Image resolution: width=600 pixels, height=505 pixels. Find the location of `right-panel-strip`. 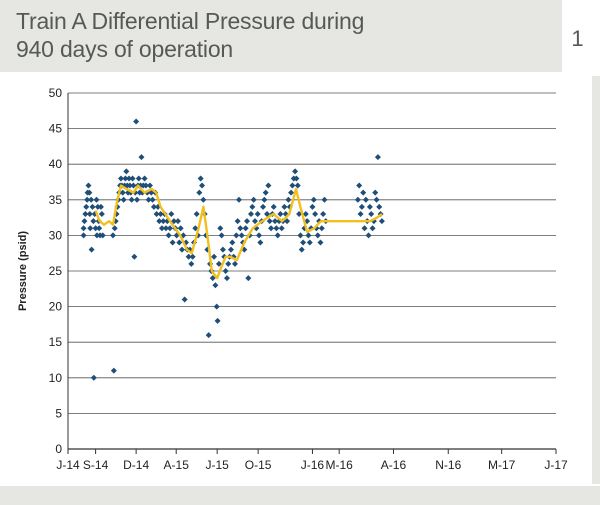

right-panel-strip is located at coordinates (596, 280).